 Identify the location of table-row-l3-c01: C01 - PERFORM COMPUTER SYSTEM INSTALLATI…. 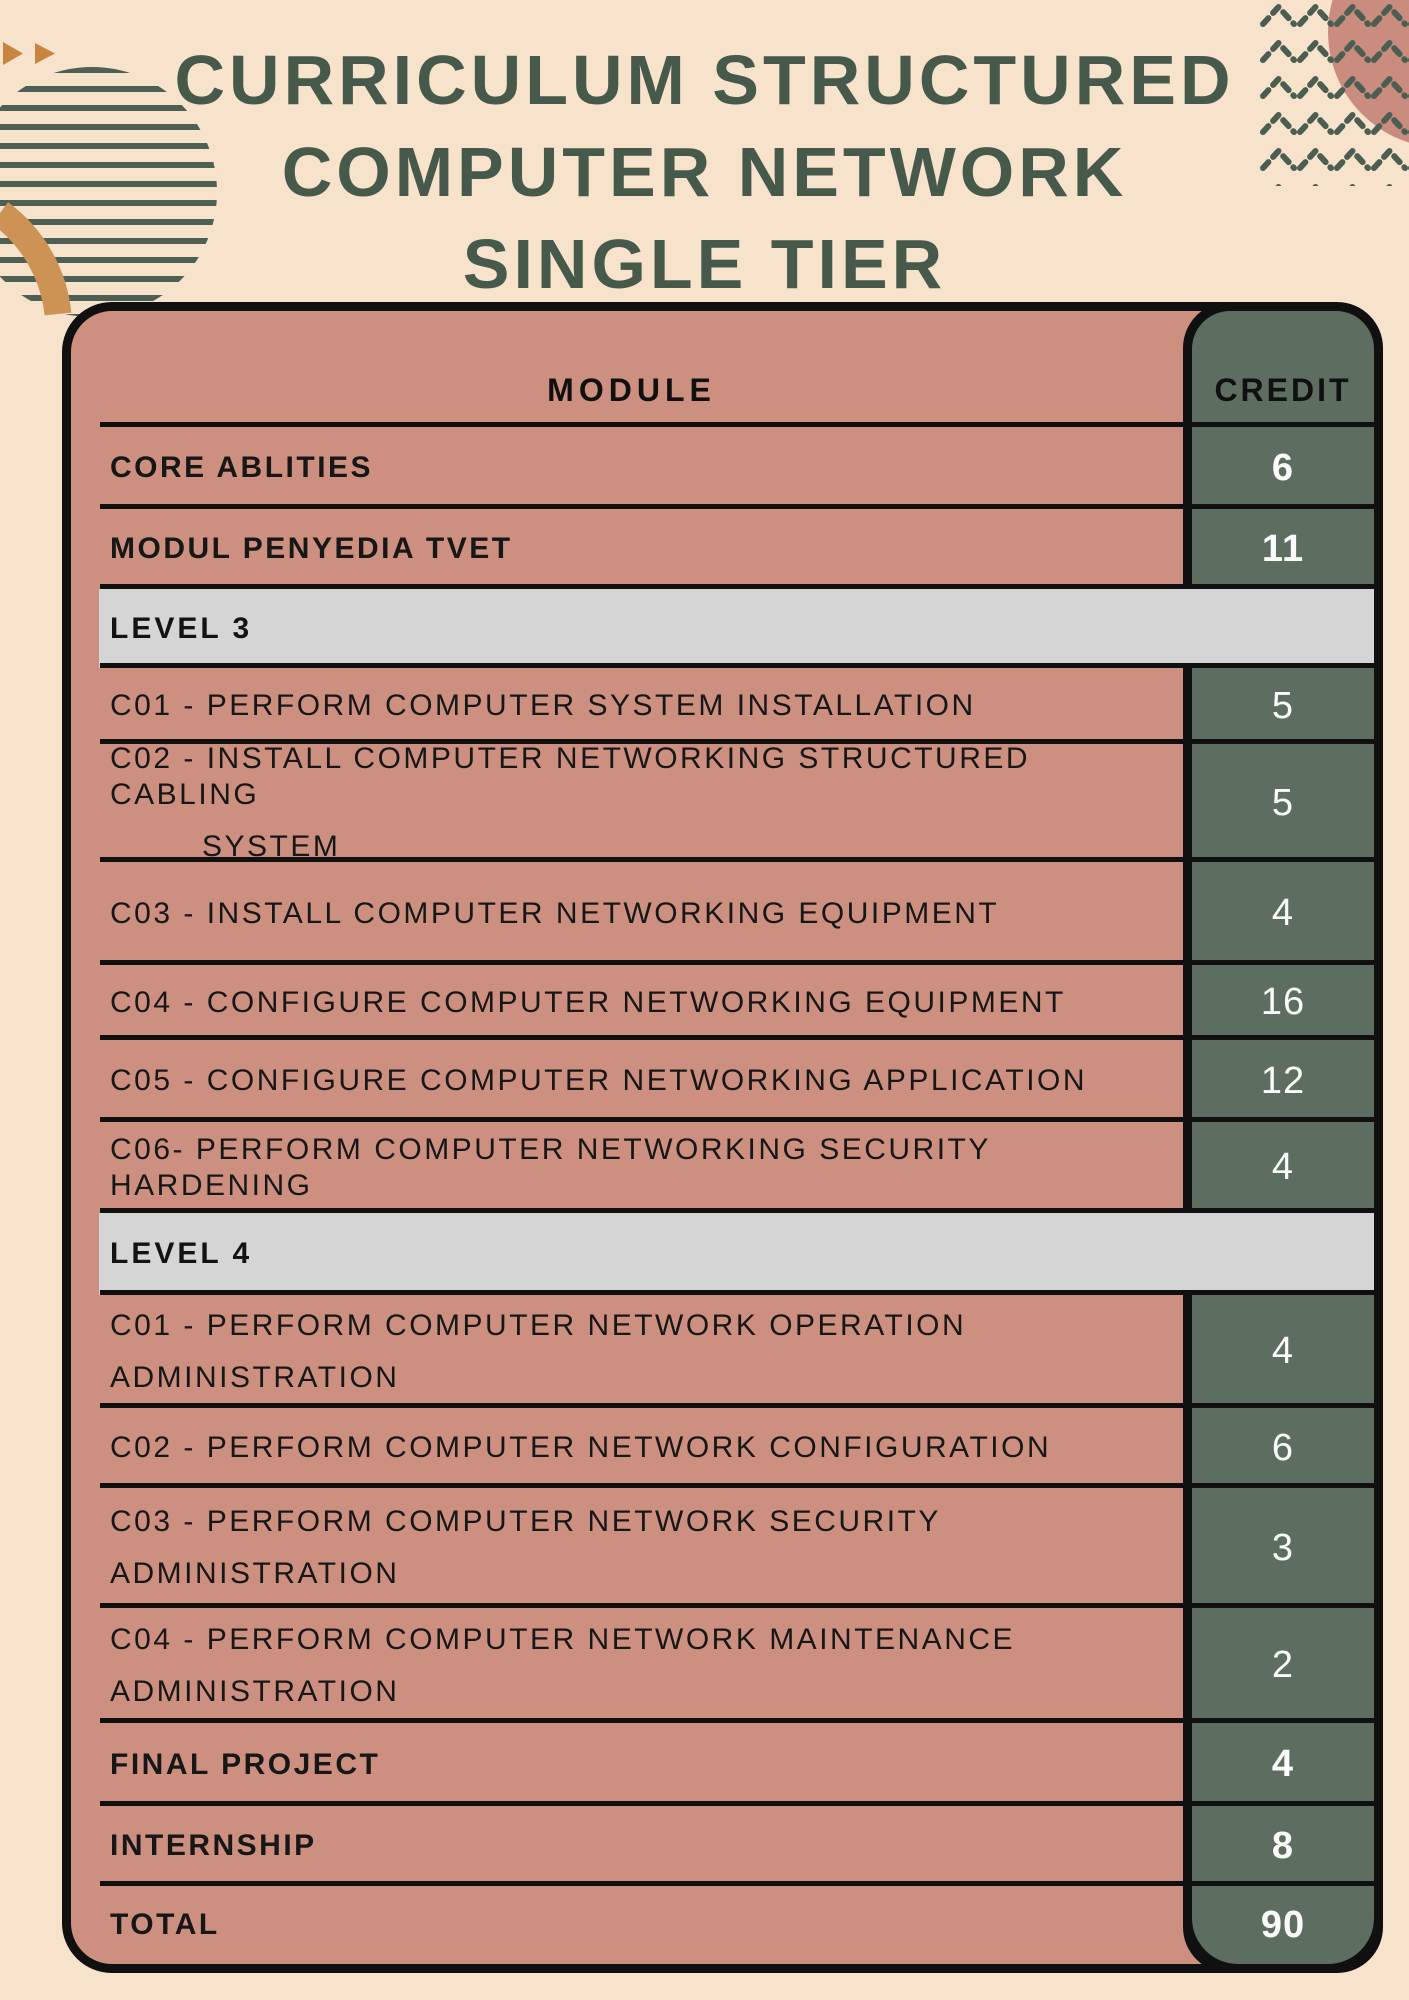
(722, 706).